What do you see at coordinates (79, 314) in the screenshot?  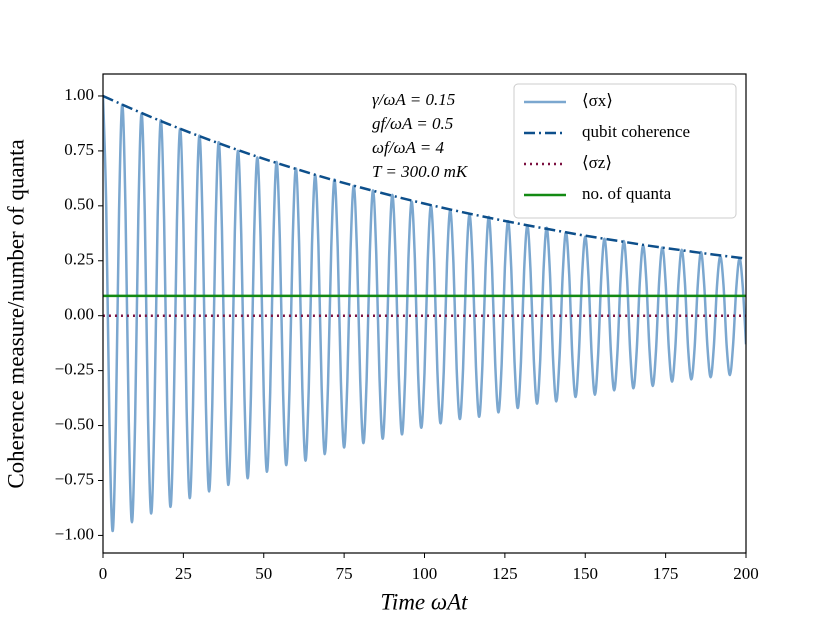 I see `y-tick-label: 0.00` at bounding box center [79, 314].